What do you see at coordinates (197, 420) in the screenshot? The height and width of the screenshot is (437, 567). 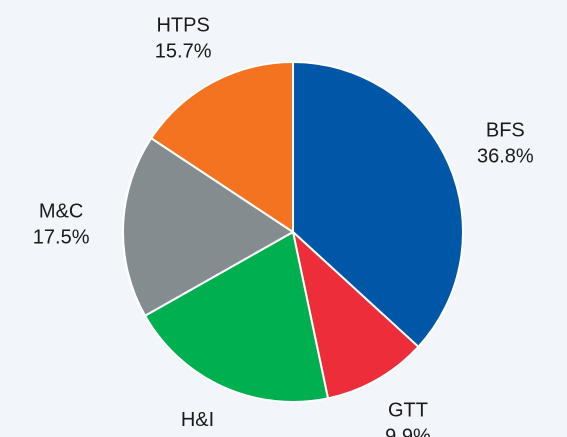 I see `slice-label: H&I` at bounding box center [197, 420].